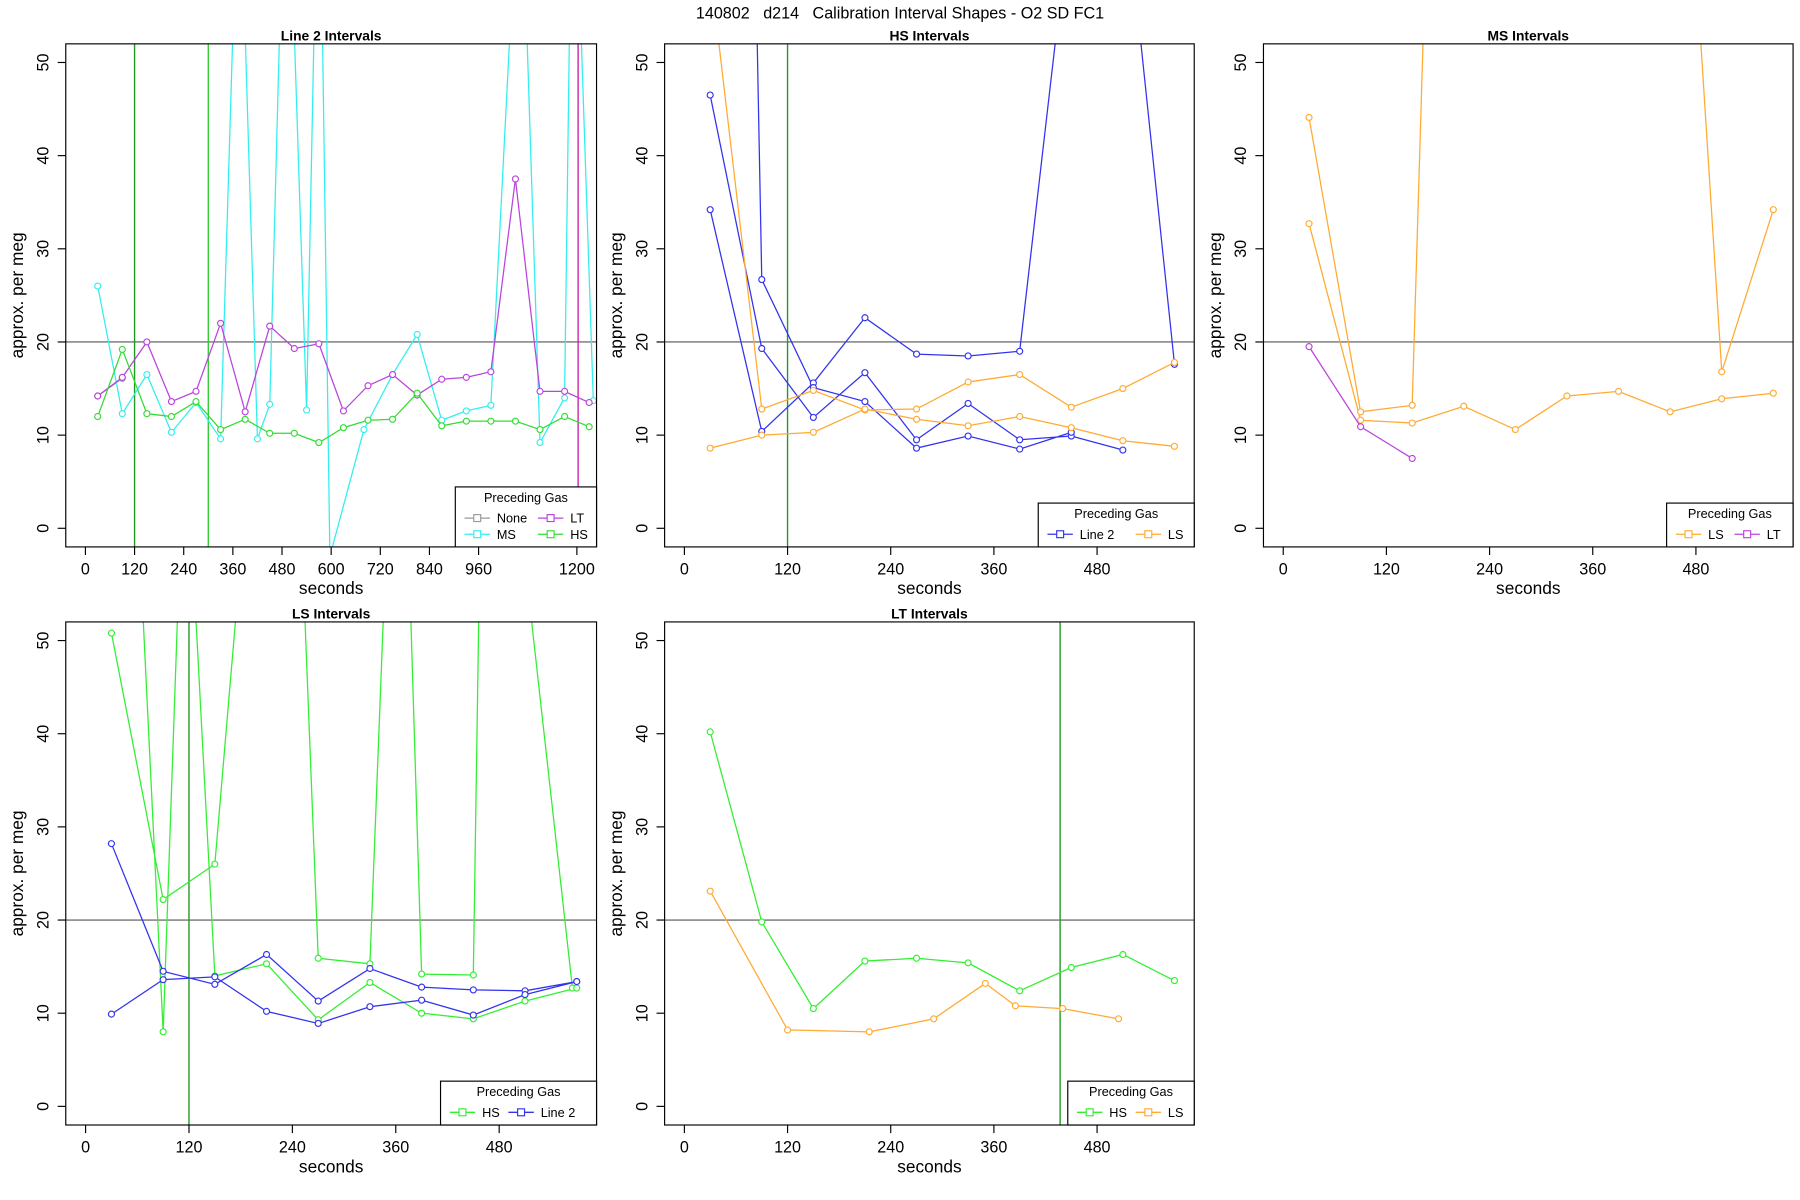 This screenshot has height=1200, width=1800. I want to click on panel-title: HS Intervals, so click(929, 35).